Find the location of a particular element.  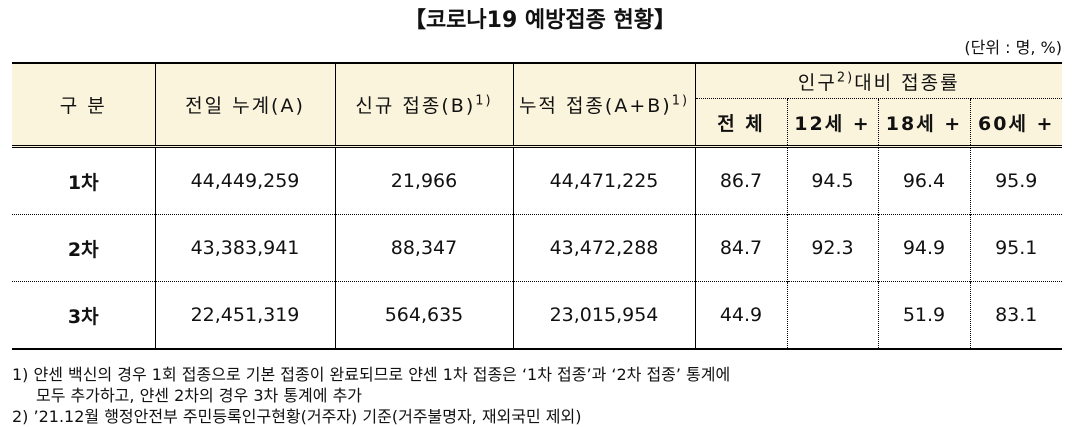

unit-note: (단위 : 명, %) is located at coordinates (1013, 47).